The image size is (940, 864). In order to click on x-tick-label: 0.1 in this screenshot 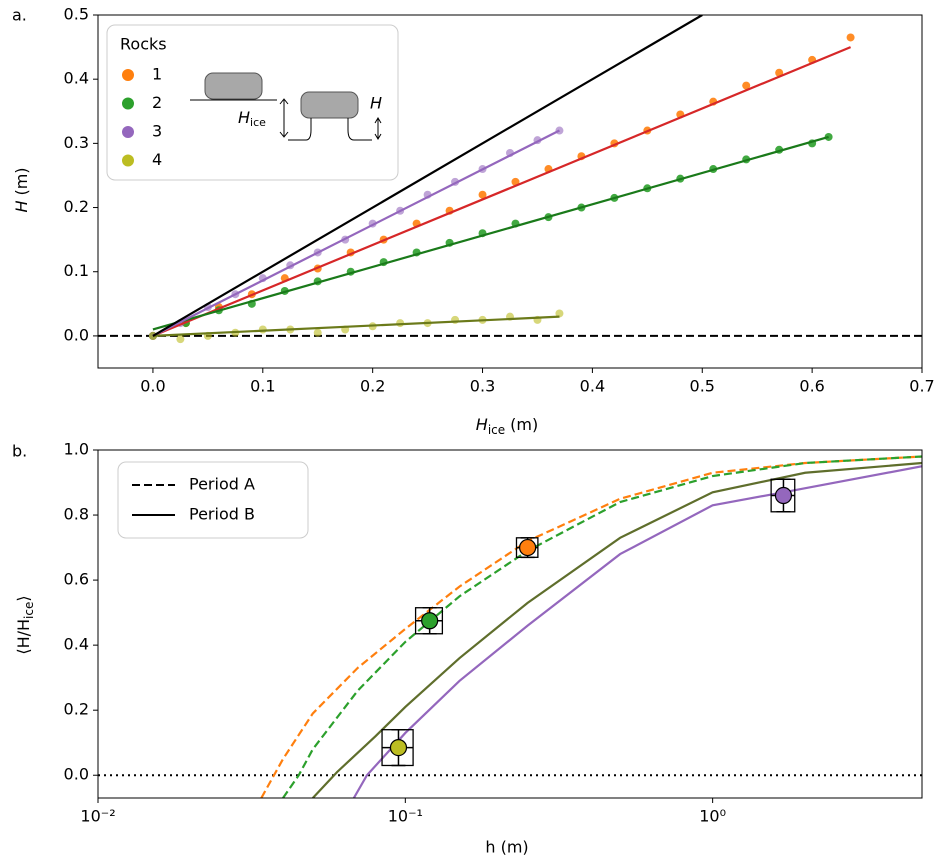, I will do `click(262, 386)`.